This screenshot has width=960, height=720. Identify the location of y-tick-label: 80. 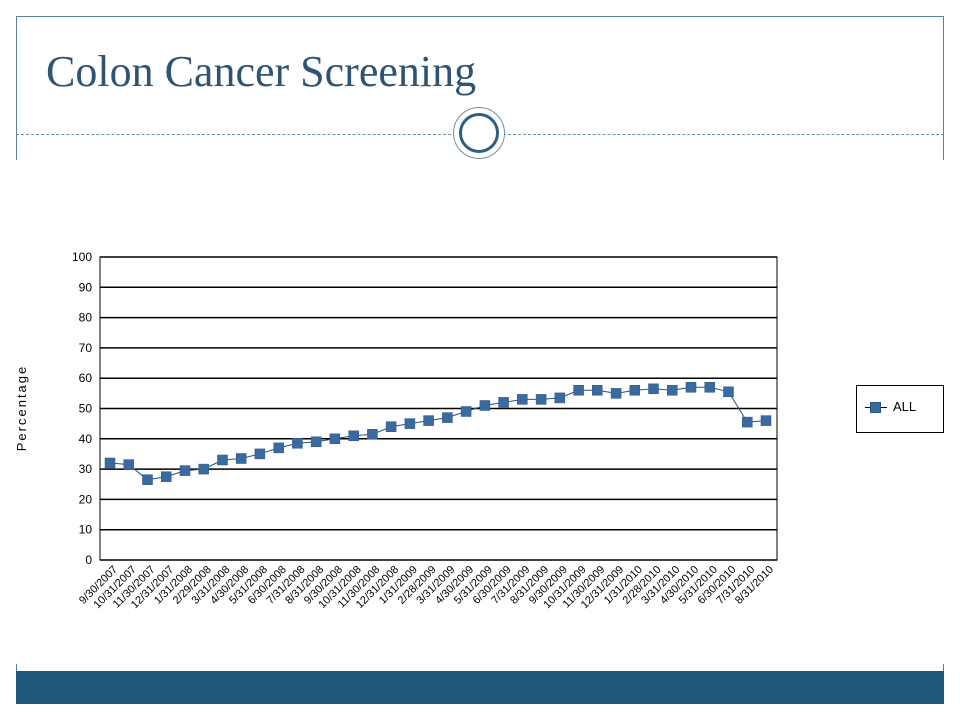
(86, 318).